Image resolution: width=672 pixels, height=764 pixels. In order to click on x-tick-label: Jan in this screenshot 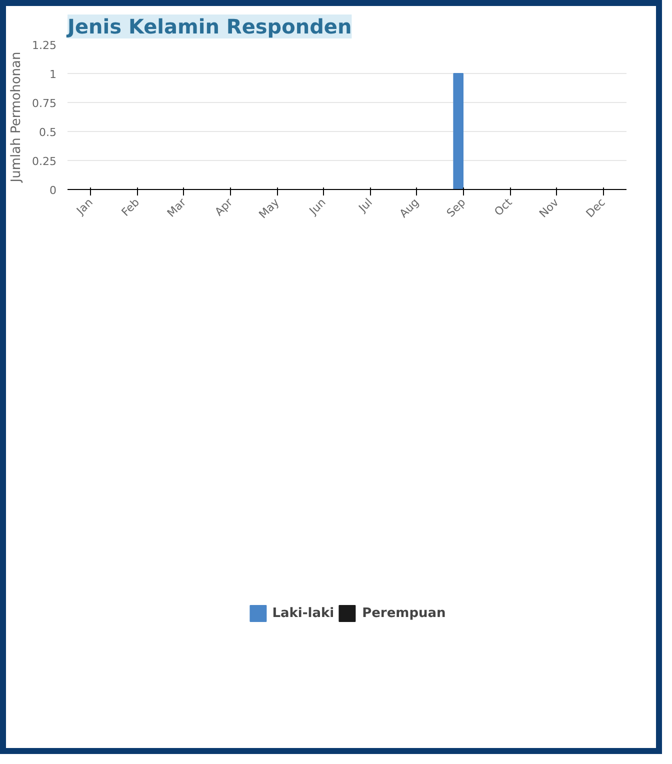, I will do `click(84, 207)`.